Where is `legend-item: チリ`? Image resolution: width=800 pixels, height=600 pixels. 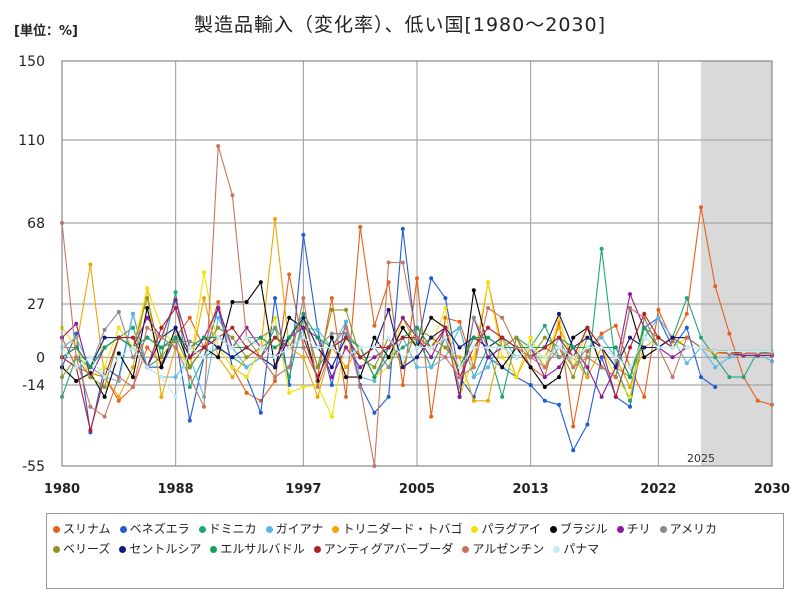 legend-item: チリ is located at coordinates (633, 529).